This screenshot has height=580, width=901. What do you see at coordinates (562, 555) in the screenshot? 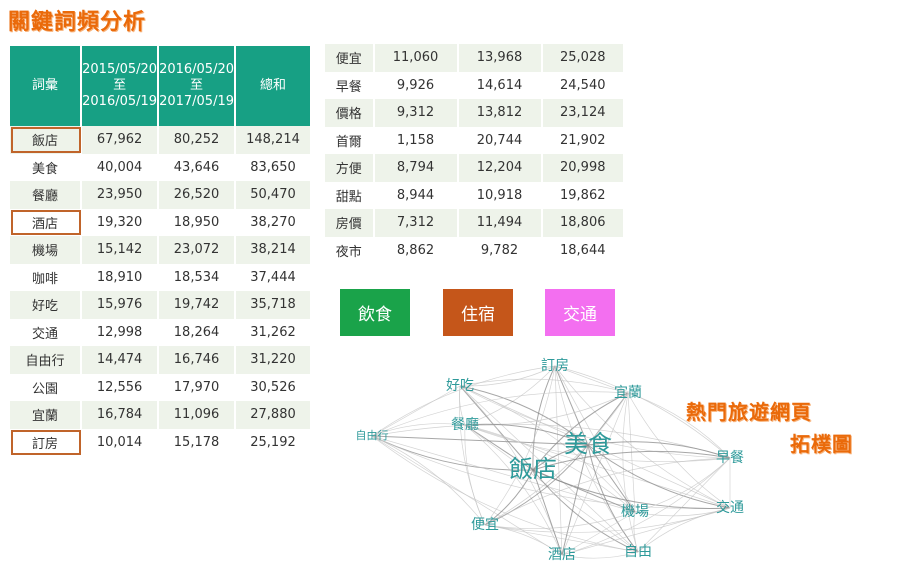
I see `graph-node-11: 酒店` at bounding box center [562, 555].